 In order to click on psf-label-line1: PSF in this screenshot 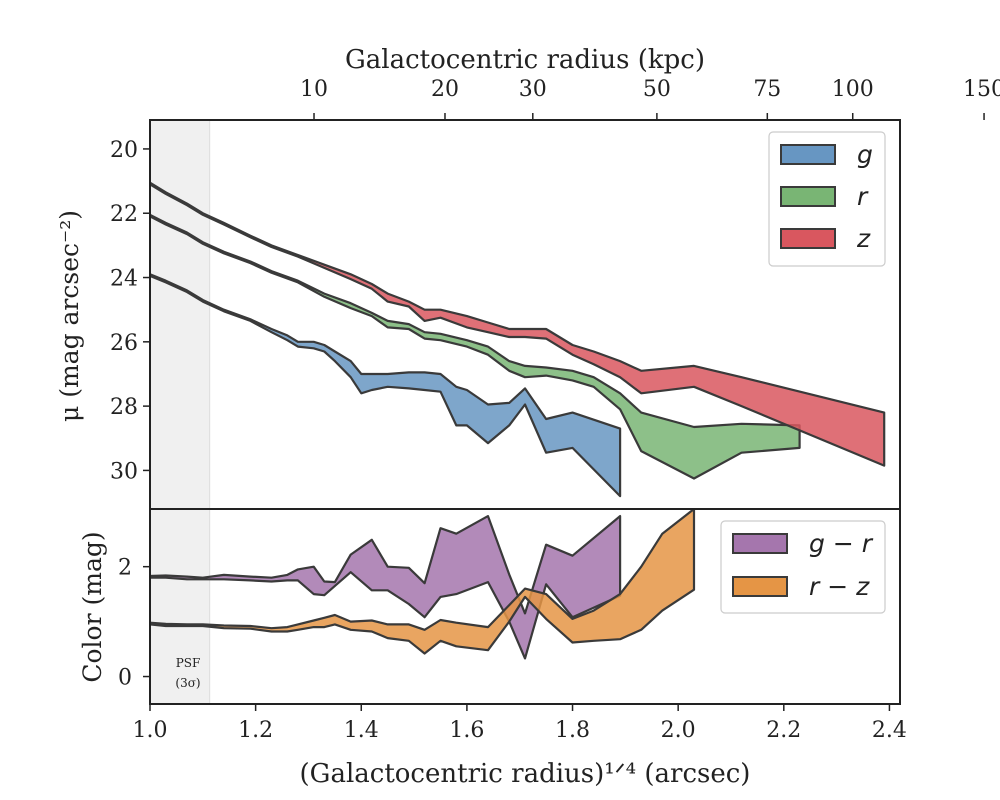, I will do `click(188, 663)`.